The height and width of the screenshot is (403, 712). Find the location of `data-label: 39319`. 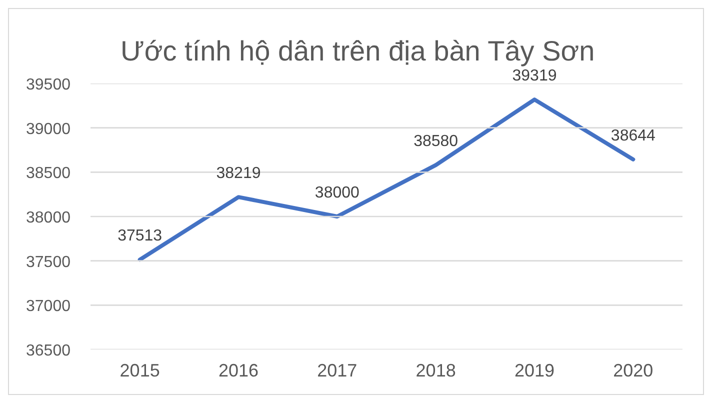

data-label: 39319 is located at coordinates (534, 76).